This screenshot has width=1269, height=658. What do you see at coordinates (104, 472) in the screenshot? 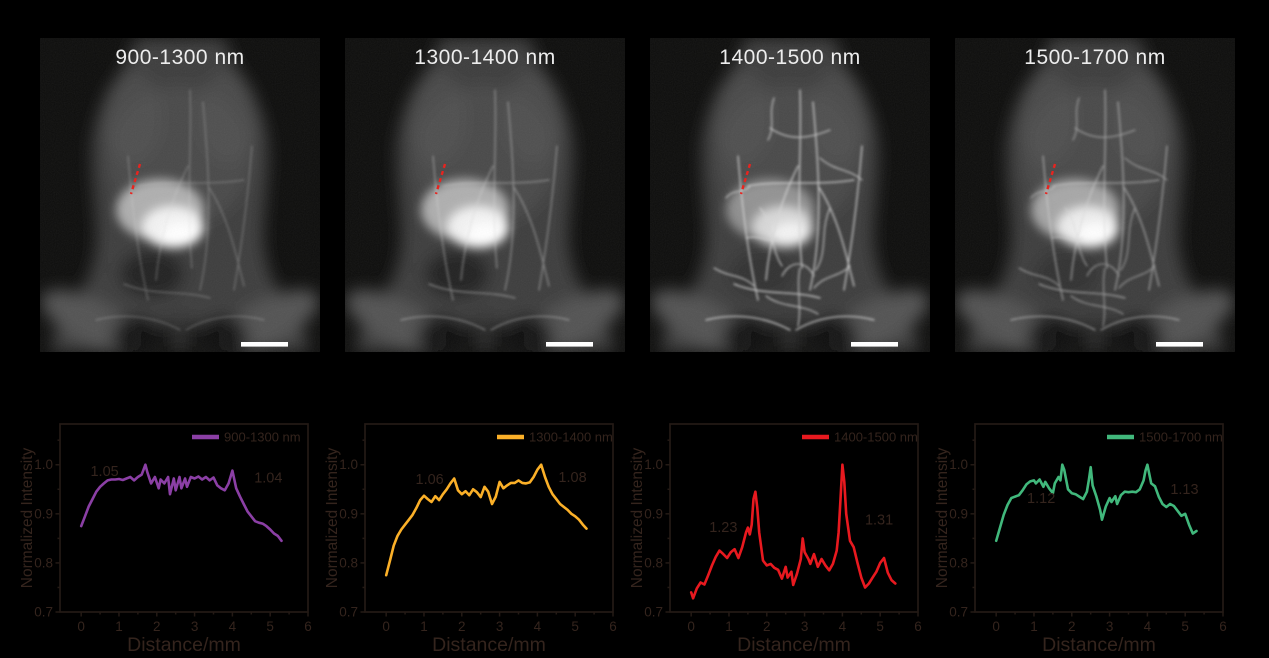
I see `ratio-annotation: 1.05` at bounding box center [104, 472].